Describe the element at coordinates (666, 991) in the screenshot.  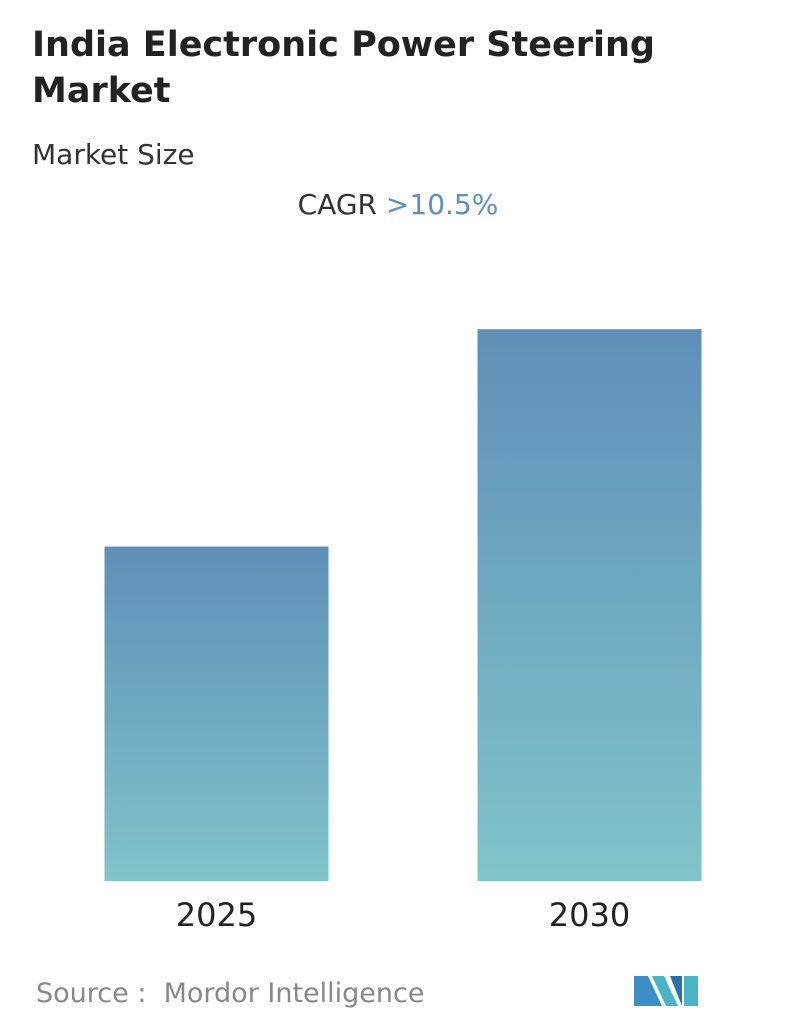
I see `logo` at that location.